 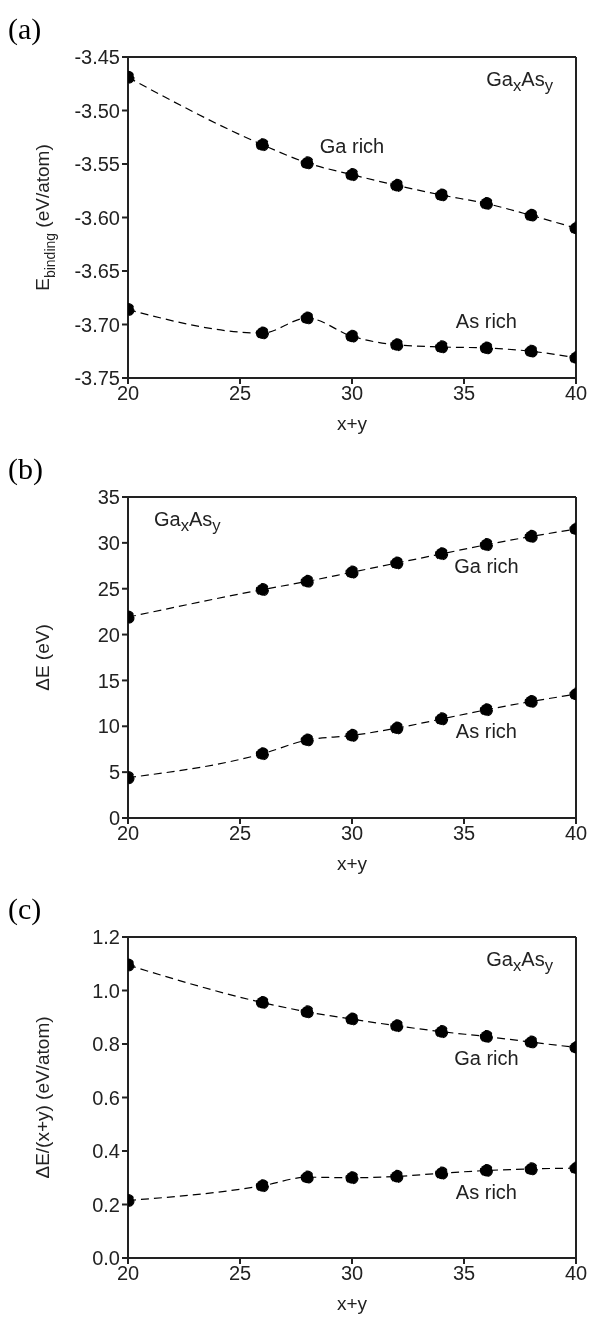 I want to click on y-tick-label: 0.2, so click(x=106, y=1204).